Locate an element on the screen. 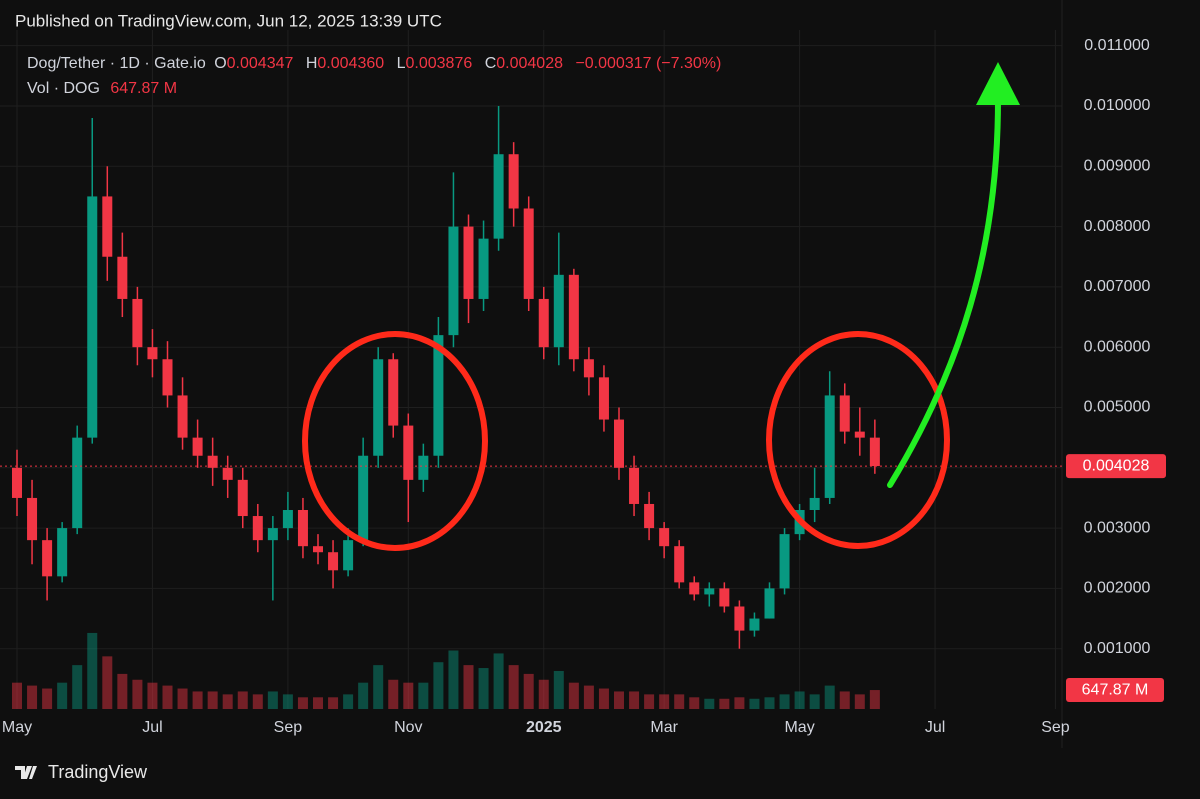  ohlc-value: 0.004028 is located at coordinates (529, 63).